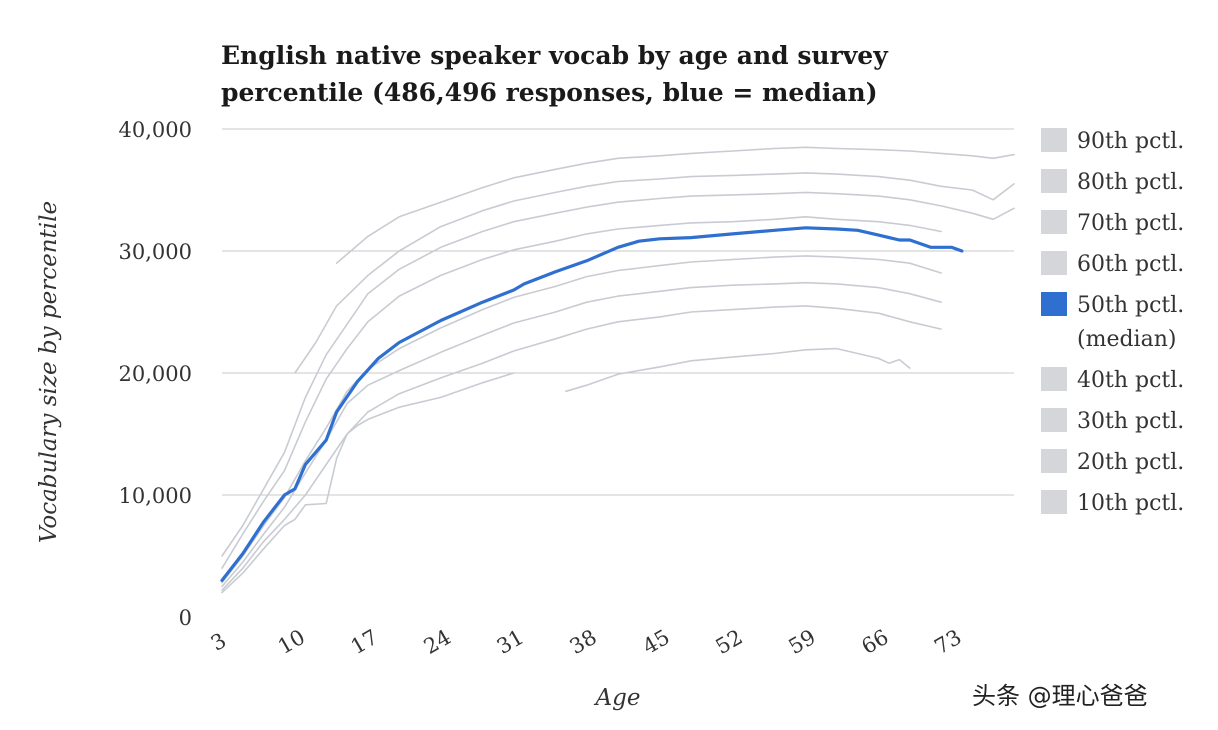 The width and height of the screenshot is (1218, 730). I want to click on x-tick-label: 3, so click(219, 641).